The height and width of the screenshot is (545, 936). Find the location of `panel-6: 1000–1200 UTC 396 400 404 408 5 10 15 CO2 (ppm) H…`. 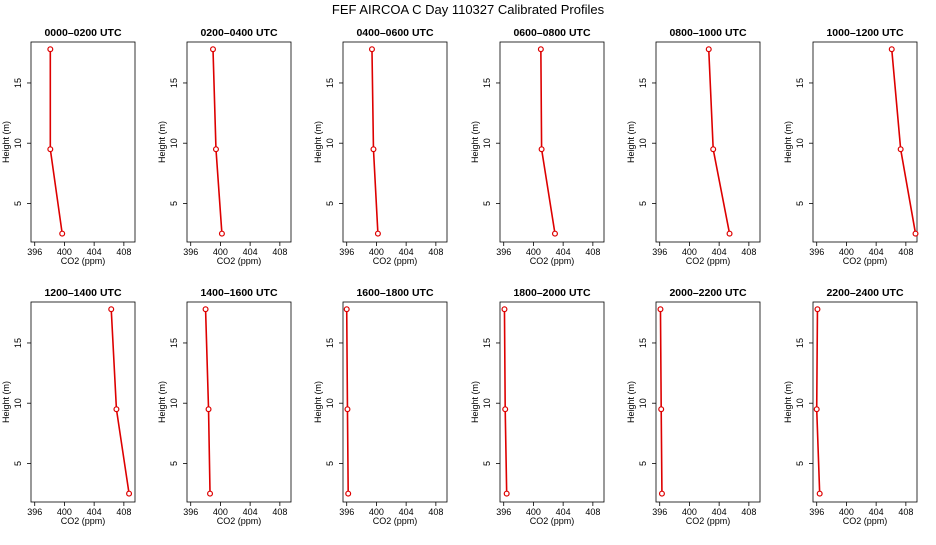

panel-6: 1000–1200 UTC 396 400 404 408 5 10 15 CO2 (ppm) H… is located at coordinates (851, 146).